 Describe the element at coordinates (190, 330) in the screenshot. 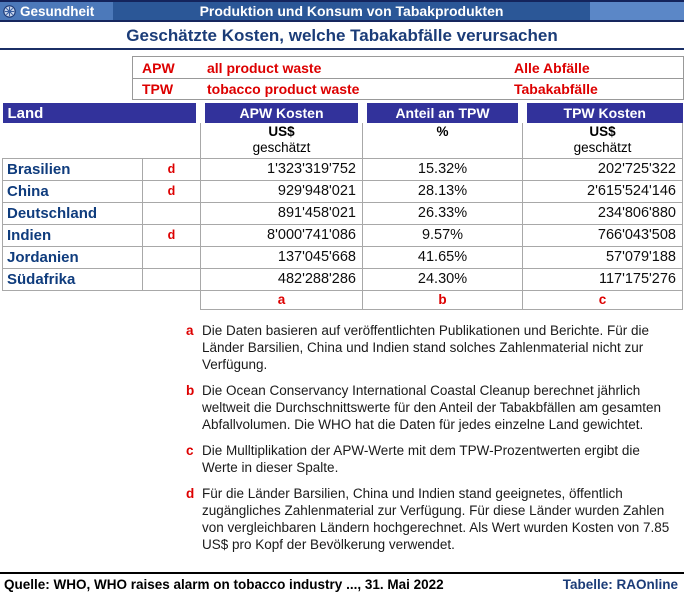

I see `footnote-letter: a` at that location.